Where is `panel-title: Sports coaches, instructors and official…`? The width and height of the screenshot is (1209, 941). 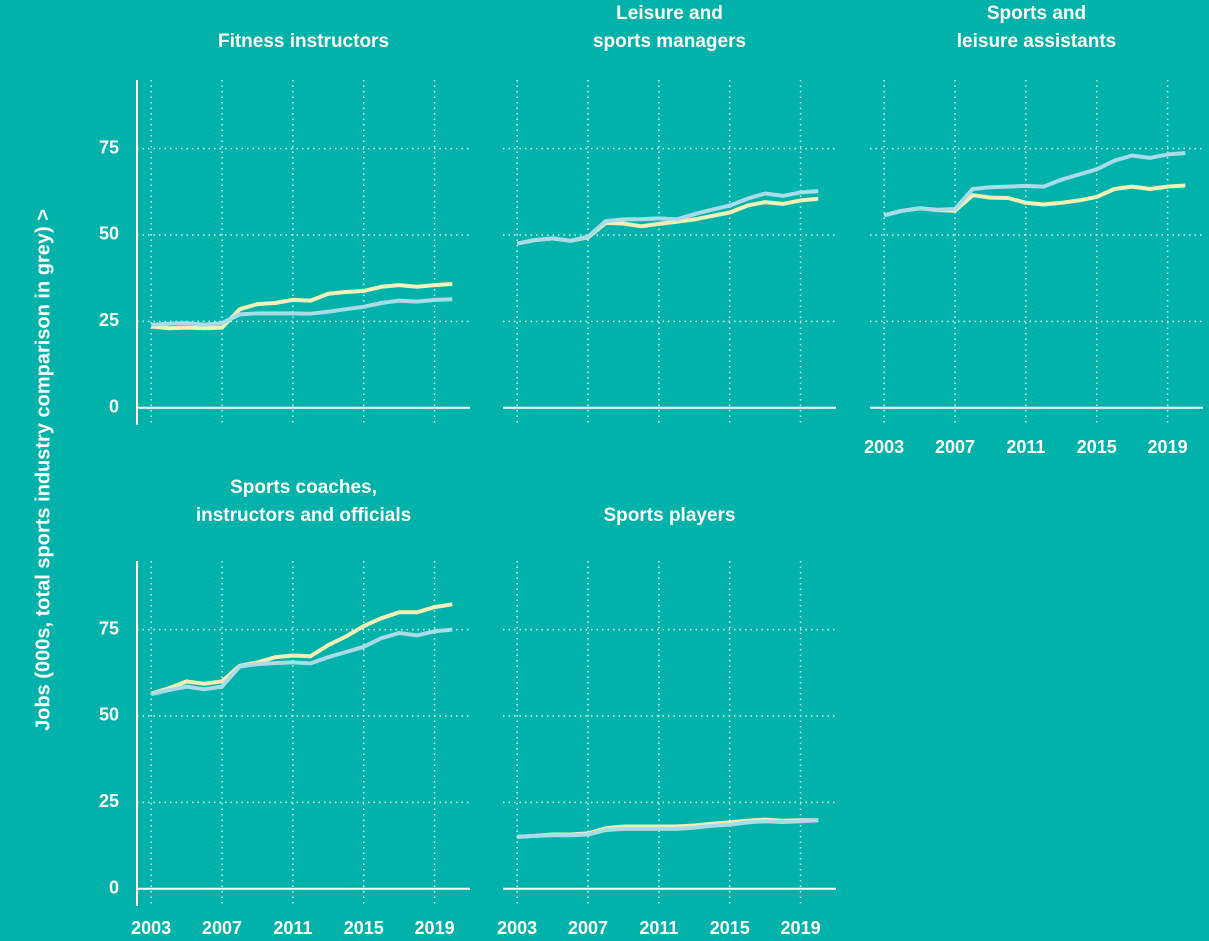 panel-title: Sports coaches, instructors and official… is located at coordinates (303, 501).